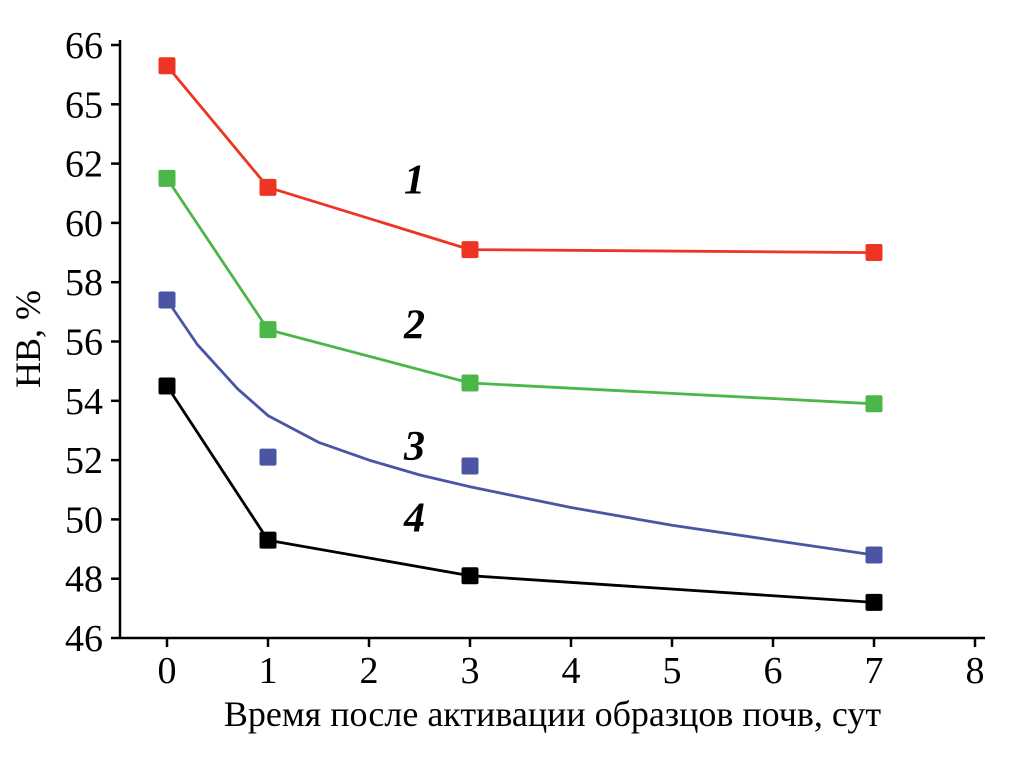 Image resolution: width=1023 pixels, height=769 pixels. Describe the element at coordinates (84, 343) in the screenshot. I see `y-axis-tick-label: 56` at that location.